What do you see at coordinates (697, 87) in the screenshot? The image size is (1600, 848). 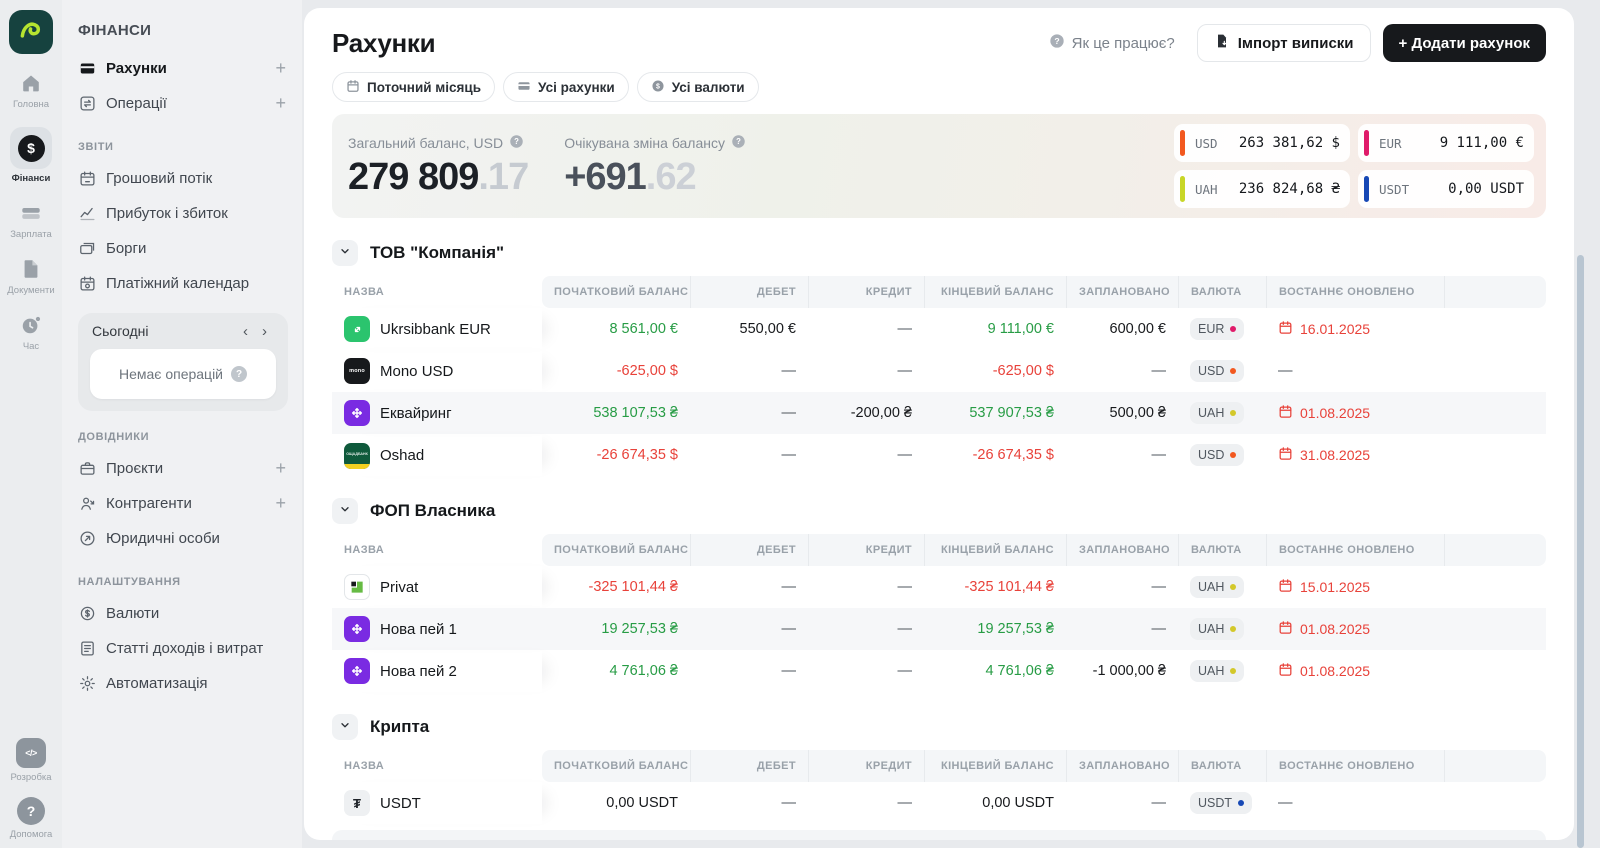 I see `filter-chip-2: $ Усі валюти` at bounding box center [697, 87].